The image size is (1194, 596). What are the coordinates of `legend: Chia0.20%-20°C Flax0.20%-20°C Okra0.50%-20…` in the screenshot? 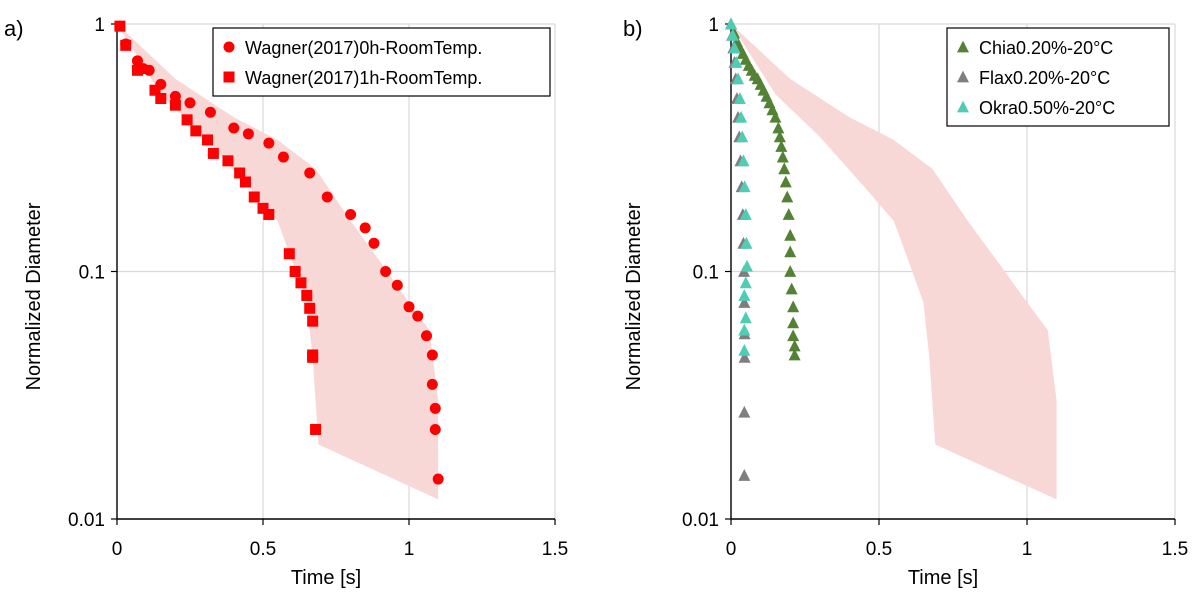 It's located at (1058, 77).